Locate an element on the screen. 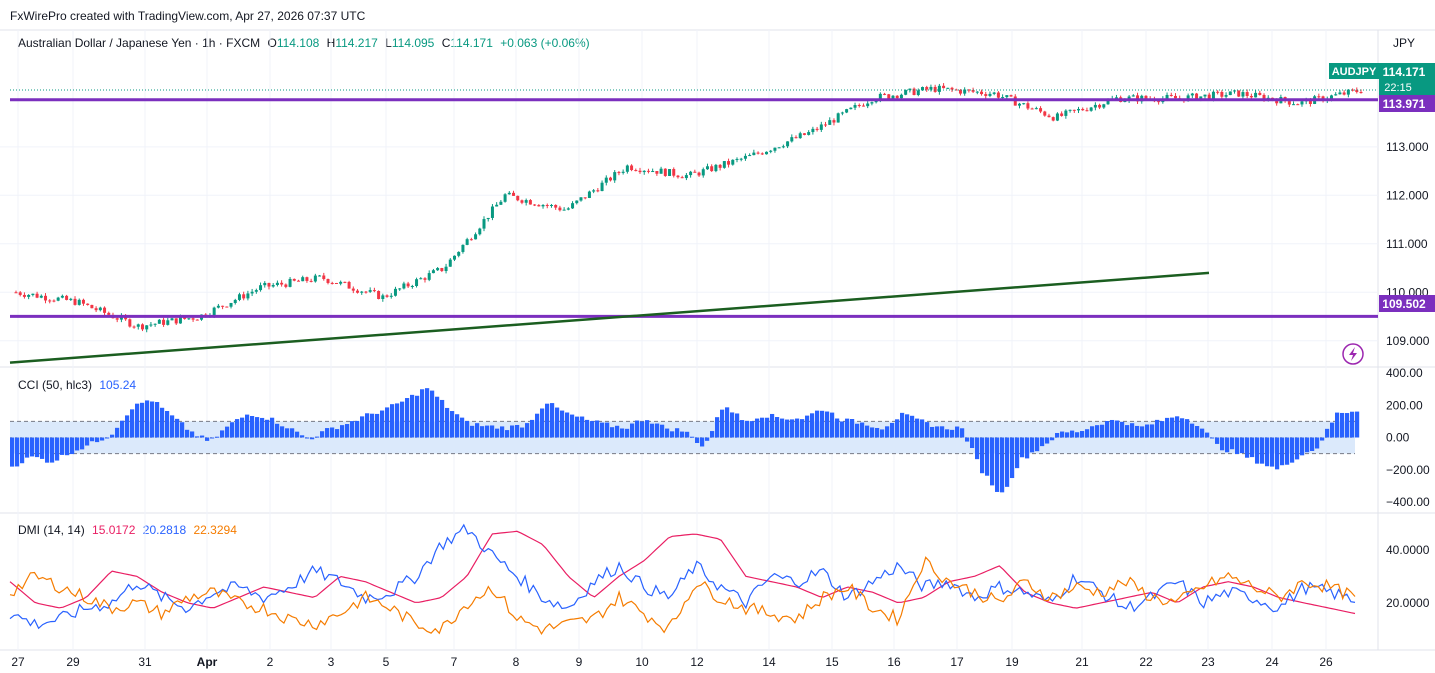 The image size is (1435, 673). dmi-legend: DMI (14, 14) 15.0172 20.2818 22.3294 is located at coordinates (127, 530).